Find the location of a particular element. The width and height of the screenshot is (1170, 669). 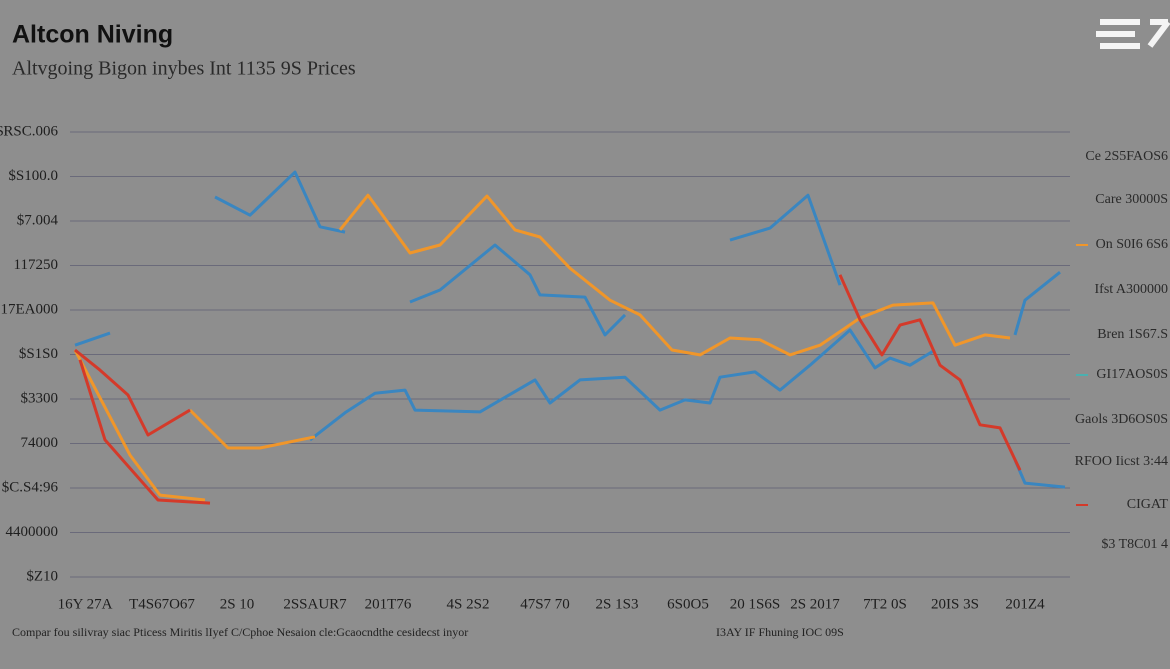

y-tick-label: $RSC.006 is located at coordinates (29, 131).